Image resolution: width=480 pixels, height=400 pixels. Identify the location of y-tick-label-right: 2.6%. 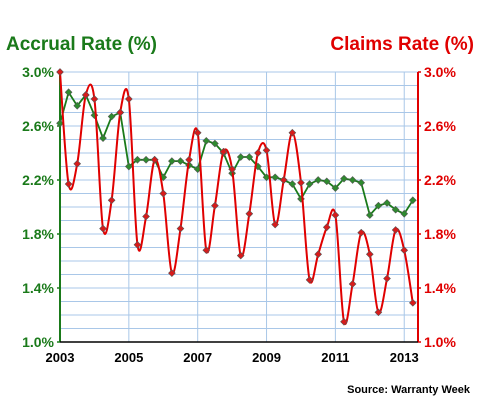
(440, 126).